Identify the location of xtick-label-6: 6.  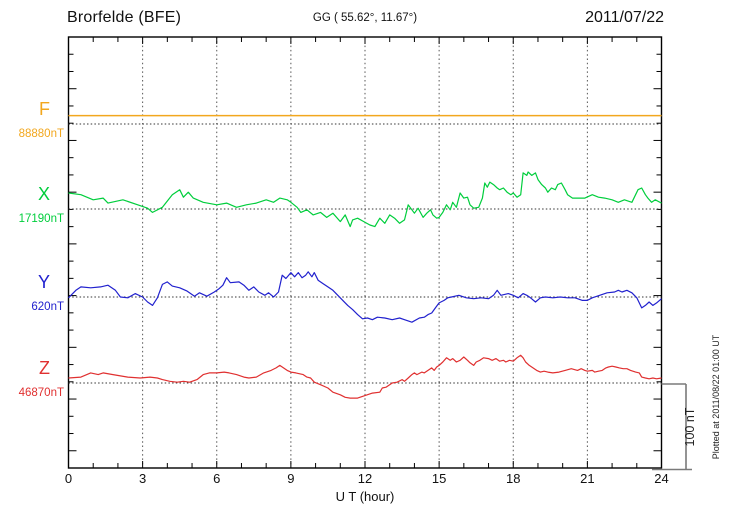
(217, 478).